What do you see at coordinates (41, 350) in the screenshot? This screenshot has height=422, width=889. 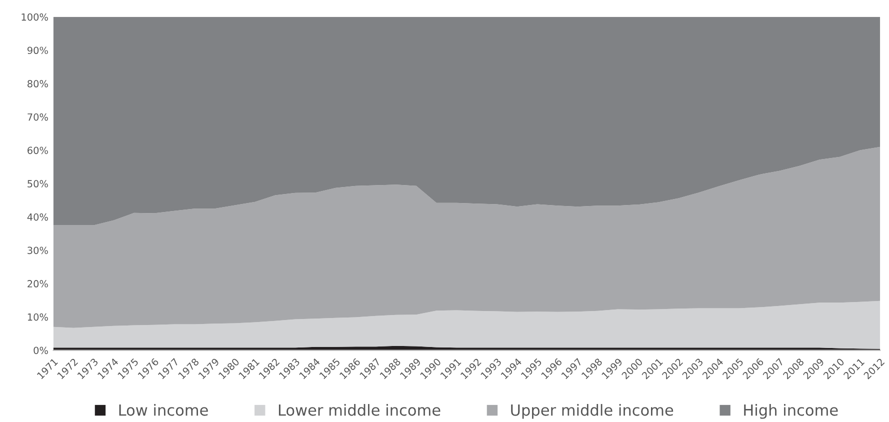 I see `y-tick-label: 0%` at bounding box center [41, 350].